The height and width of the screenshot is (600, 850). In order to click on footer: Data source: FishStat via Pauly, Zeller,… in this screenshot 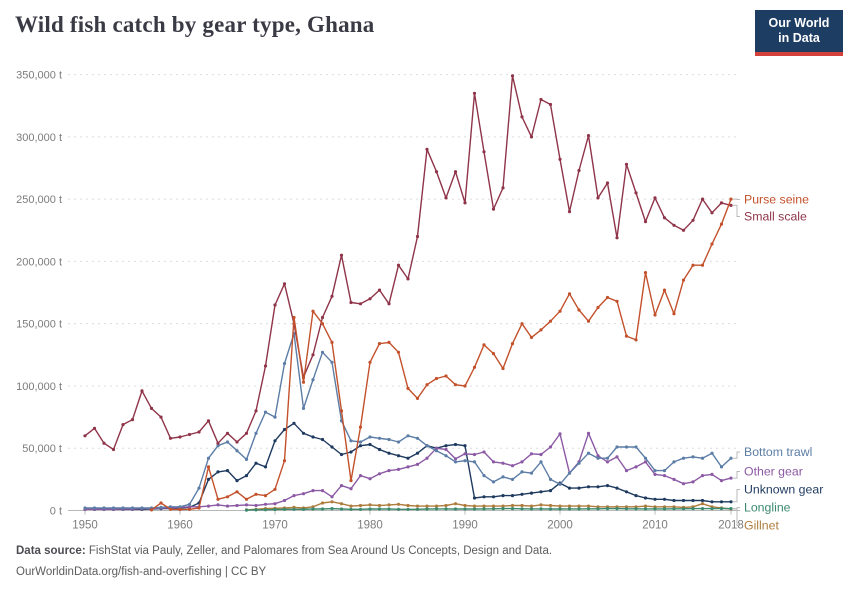, I will do `click(284, 562)`.